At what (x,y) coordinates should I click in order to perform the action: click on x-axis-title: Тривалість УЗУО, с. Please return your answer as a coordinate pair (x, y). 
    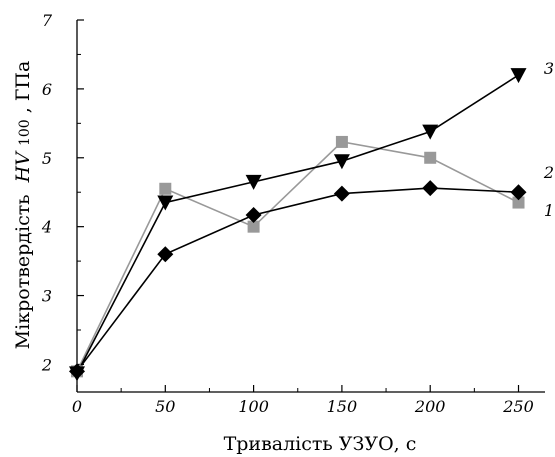
    Looking at the image, I should click on (320, 444).